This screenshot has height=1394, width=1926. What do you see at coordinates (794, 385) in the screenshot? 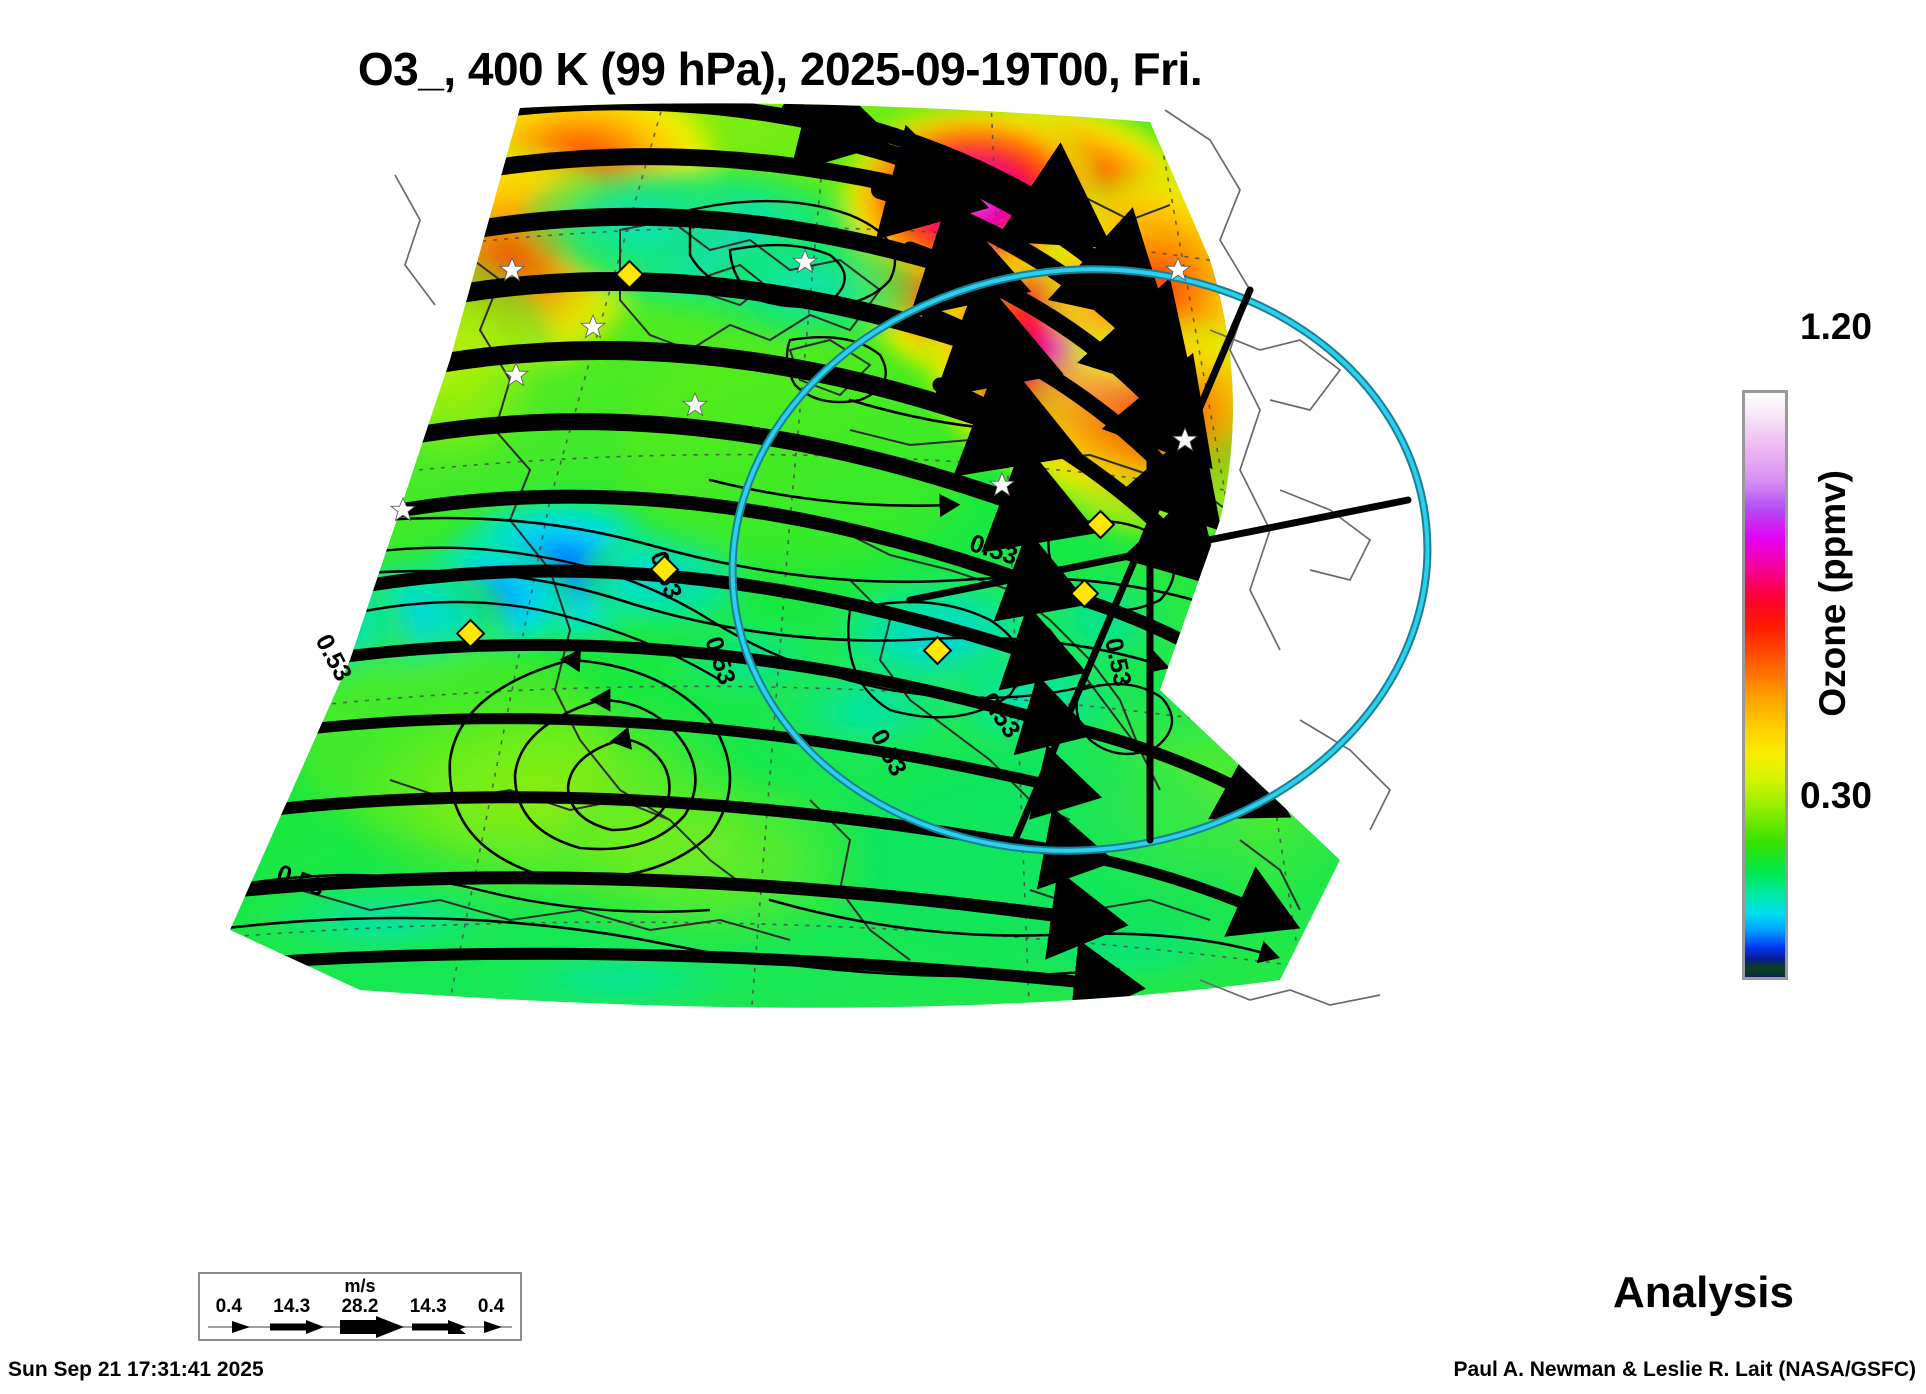
I see `marker-star-group` at bounding box center [794, 385].